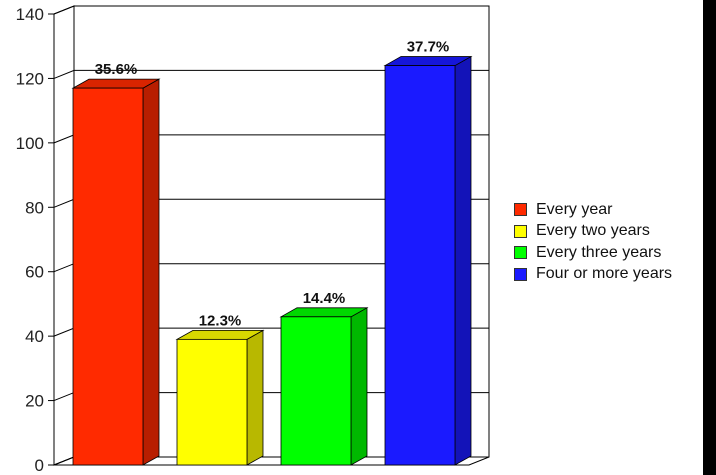 The image size is (716, 475). Describe the element at coordinates (35, 240) in the screenshot. I see `y-axis: 0 20 40 60 80 100 120 140` at that location.